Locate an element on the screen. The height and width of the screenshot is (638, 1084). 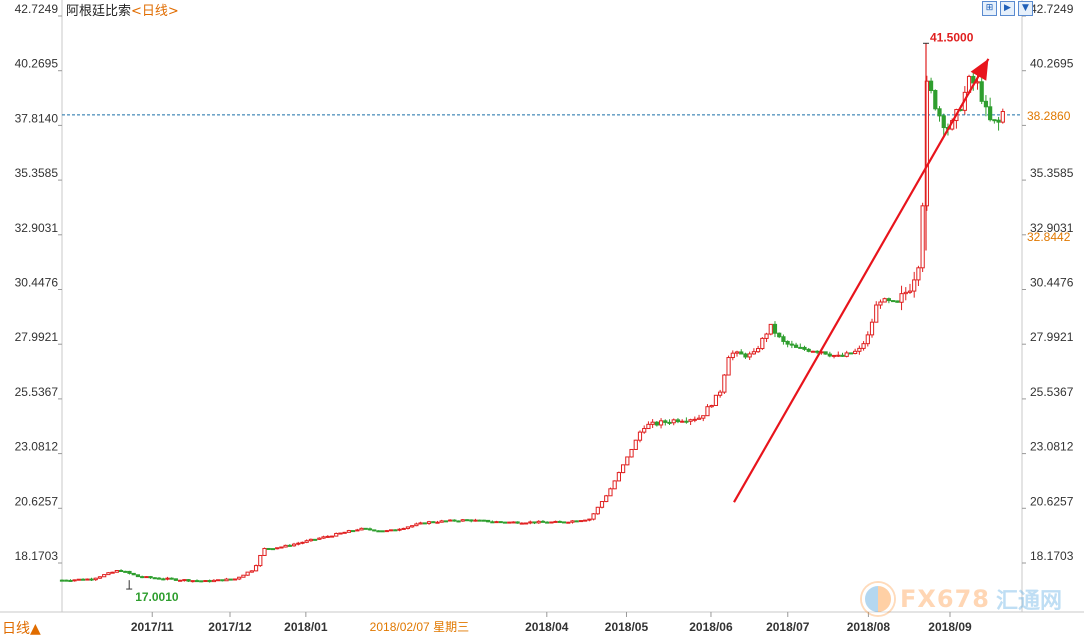
y-tick-label-left: 37.8140 is located at coordinates (37, 118).